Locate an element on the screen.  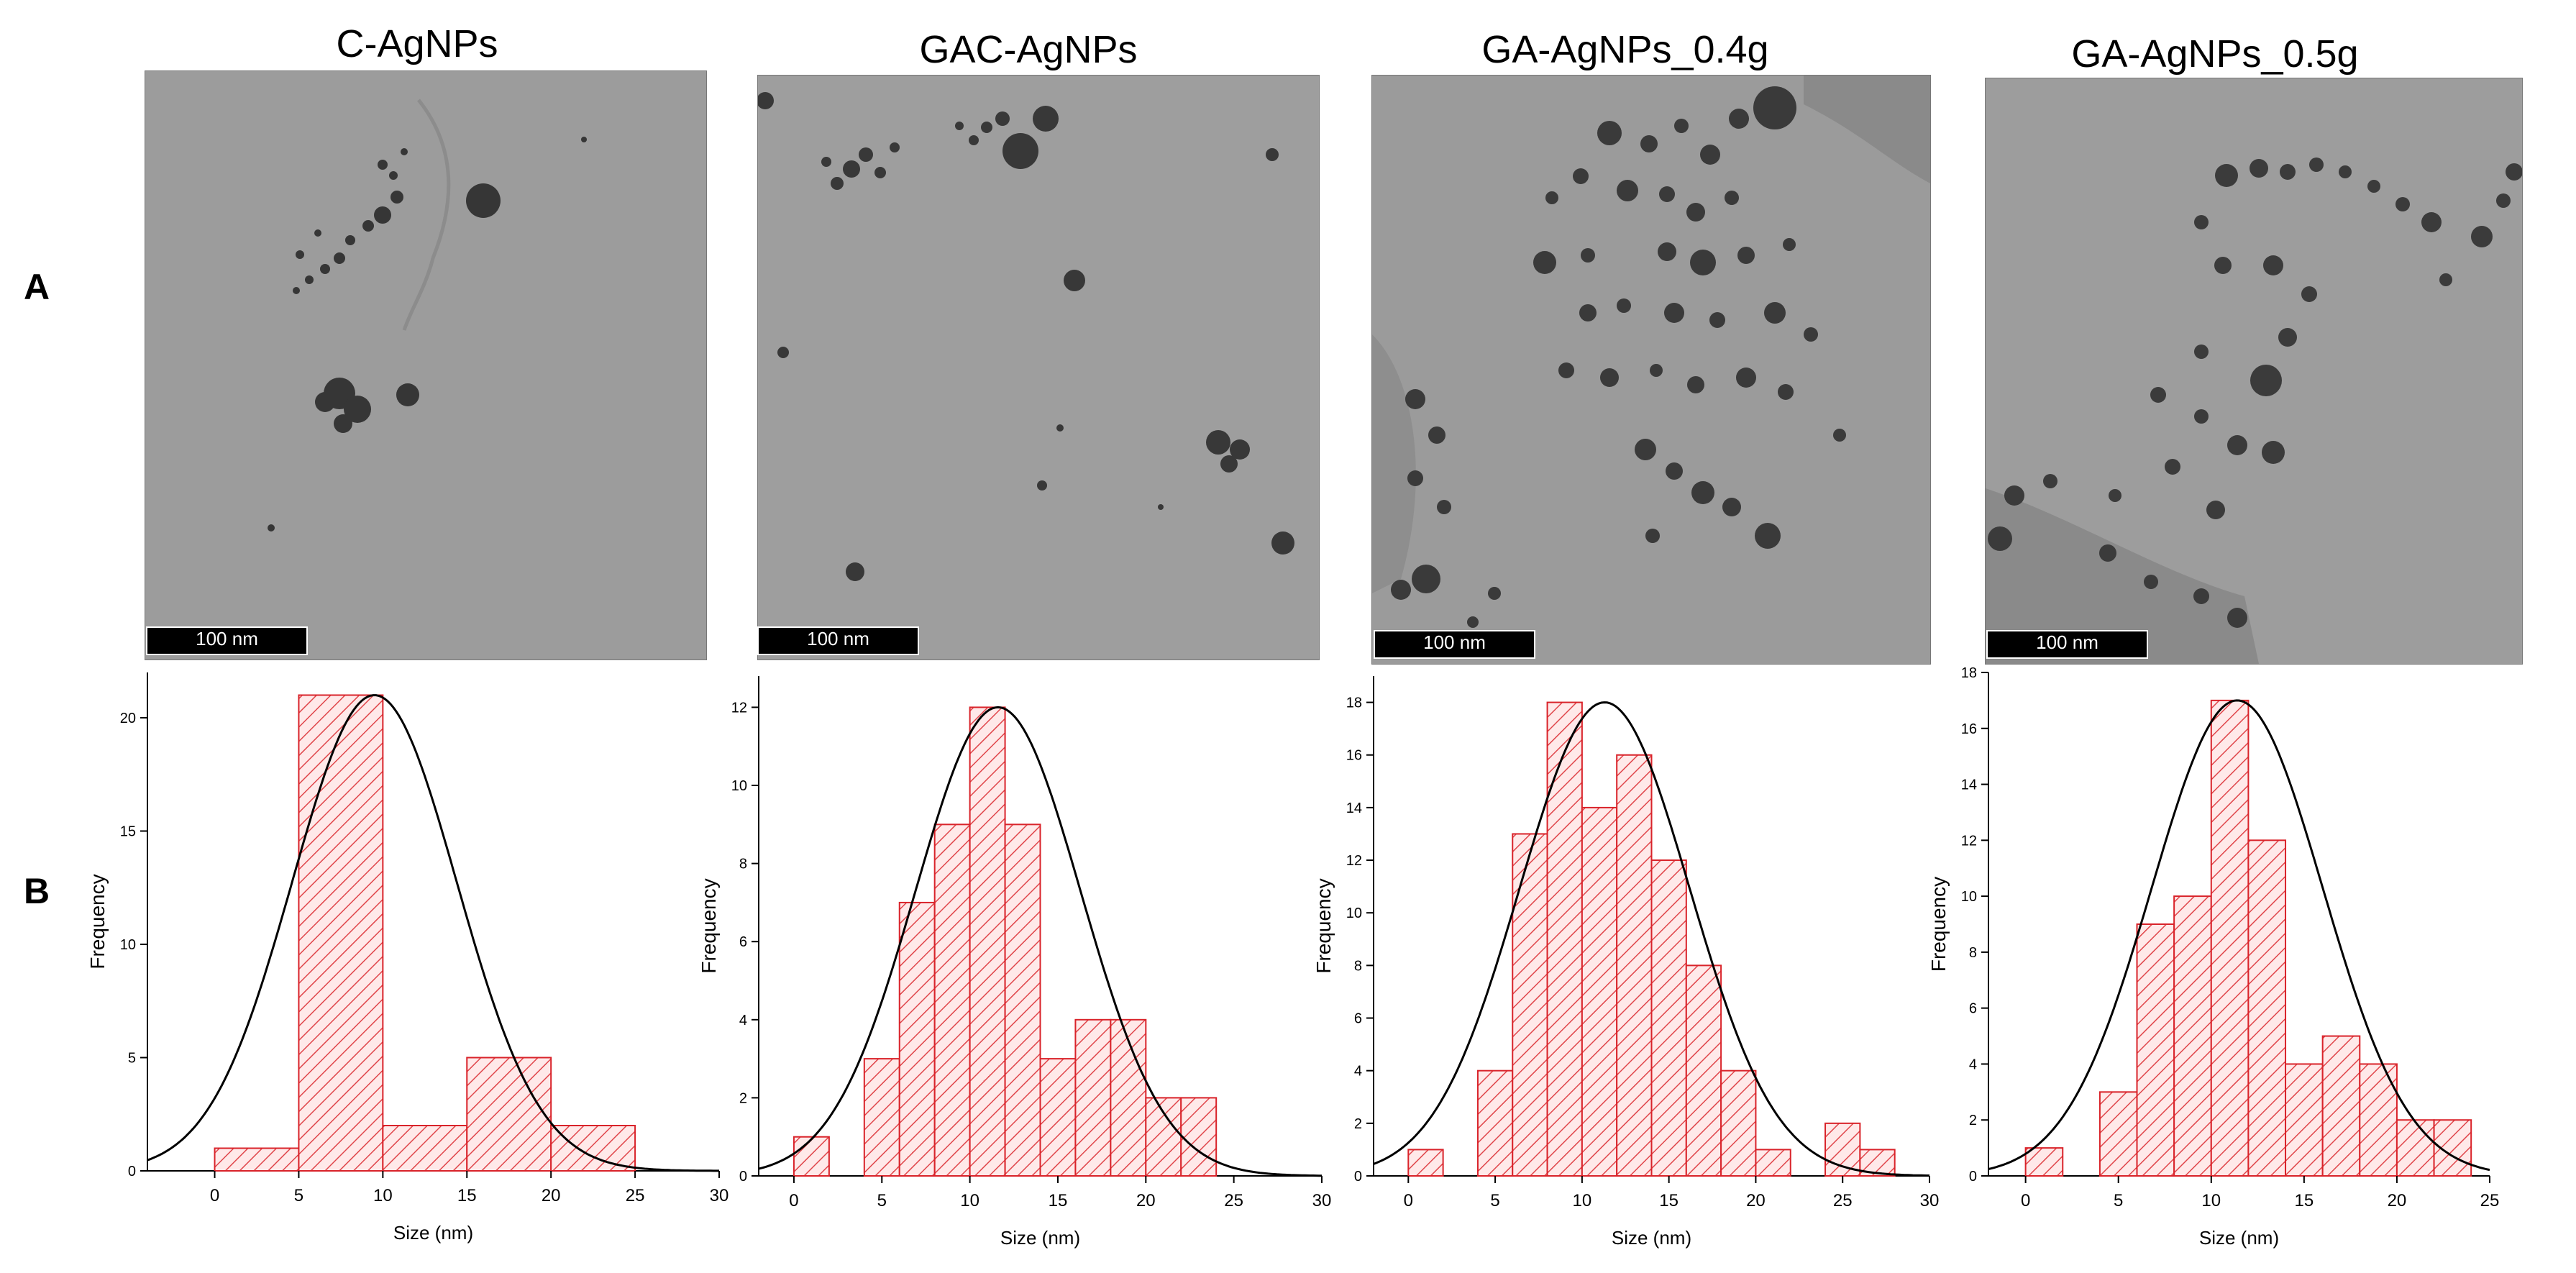
row-label-b: B is located at coordinates (37, 891).